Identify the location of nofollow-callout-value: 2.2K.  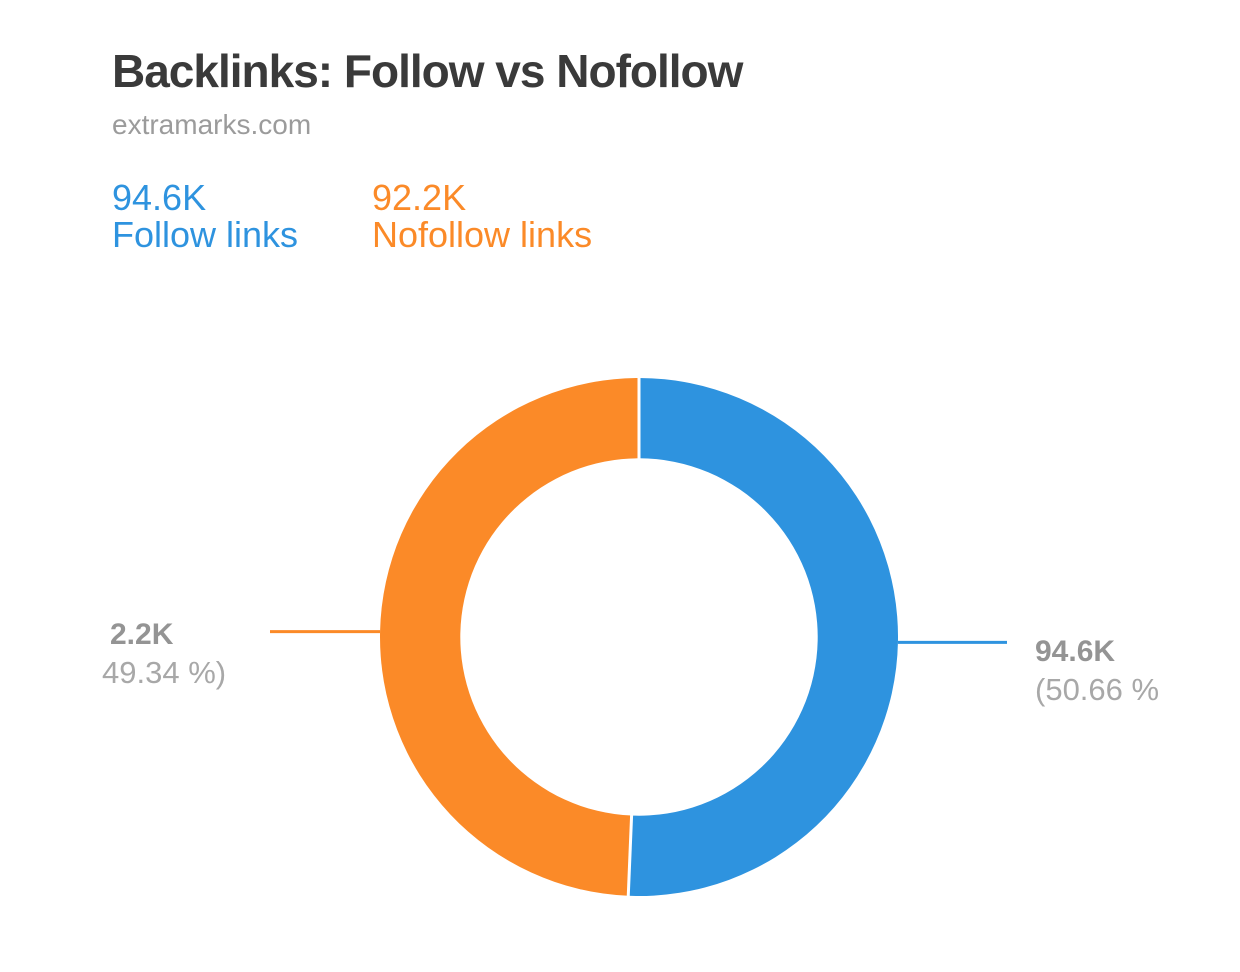
(142, 634).